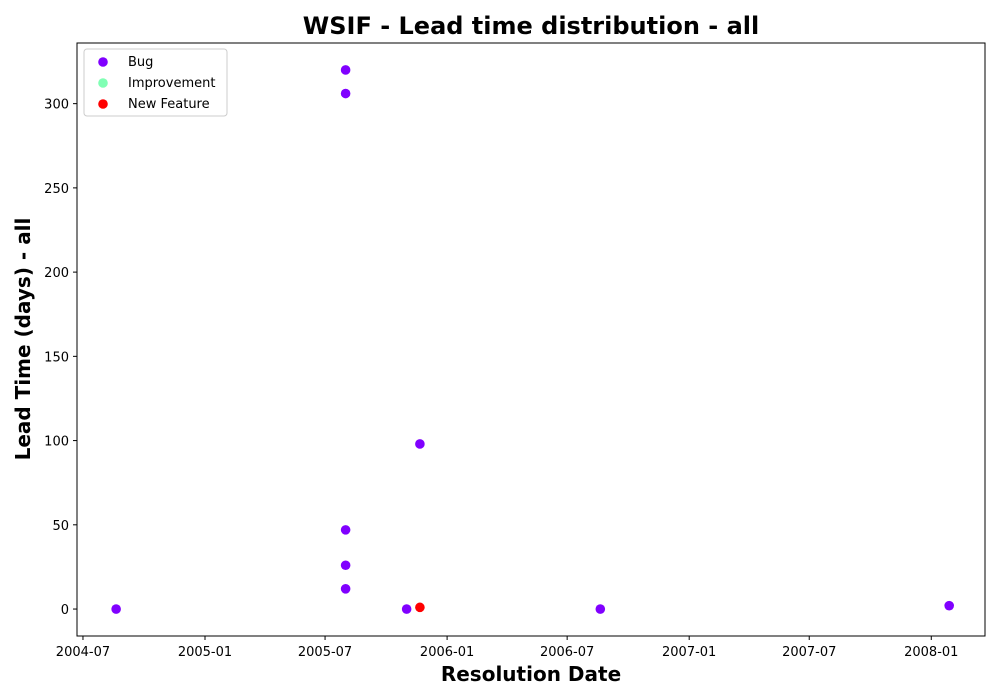  Describe the element at coordinates (103, 83) in the screenshot. I see `legend-marker-improvement` at that location.